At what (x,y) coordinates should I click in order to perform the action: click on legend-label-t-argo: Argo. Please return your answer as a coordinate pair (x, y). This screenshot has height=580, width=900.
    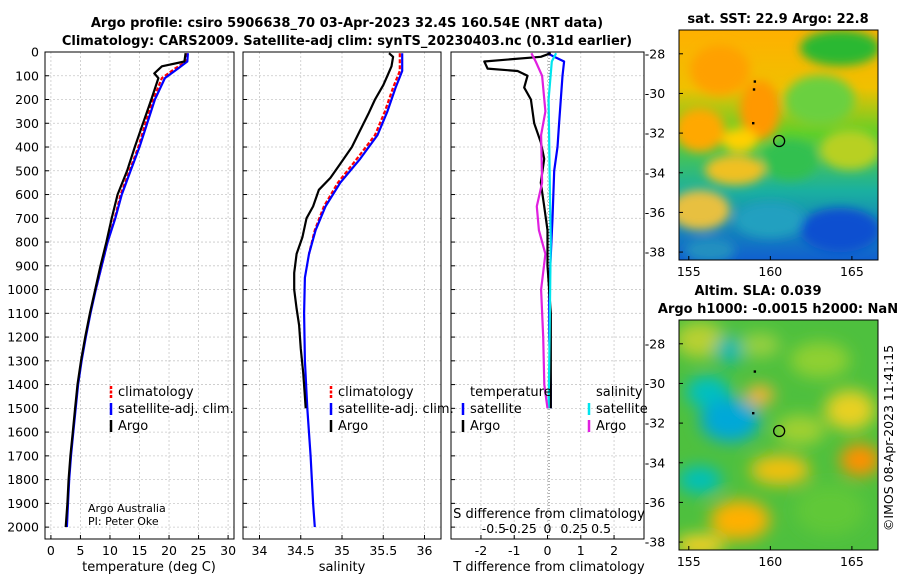
    Looking at the image, I should click on (485, 426).